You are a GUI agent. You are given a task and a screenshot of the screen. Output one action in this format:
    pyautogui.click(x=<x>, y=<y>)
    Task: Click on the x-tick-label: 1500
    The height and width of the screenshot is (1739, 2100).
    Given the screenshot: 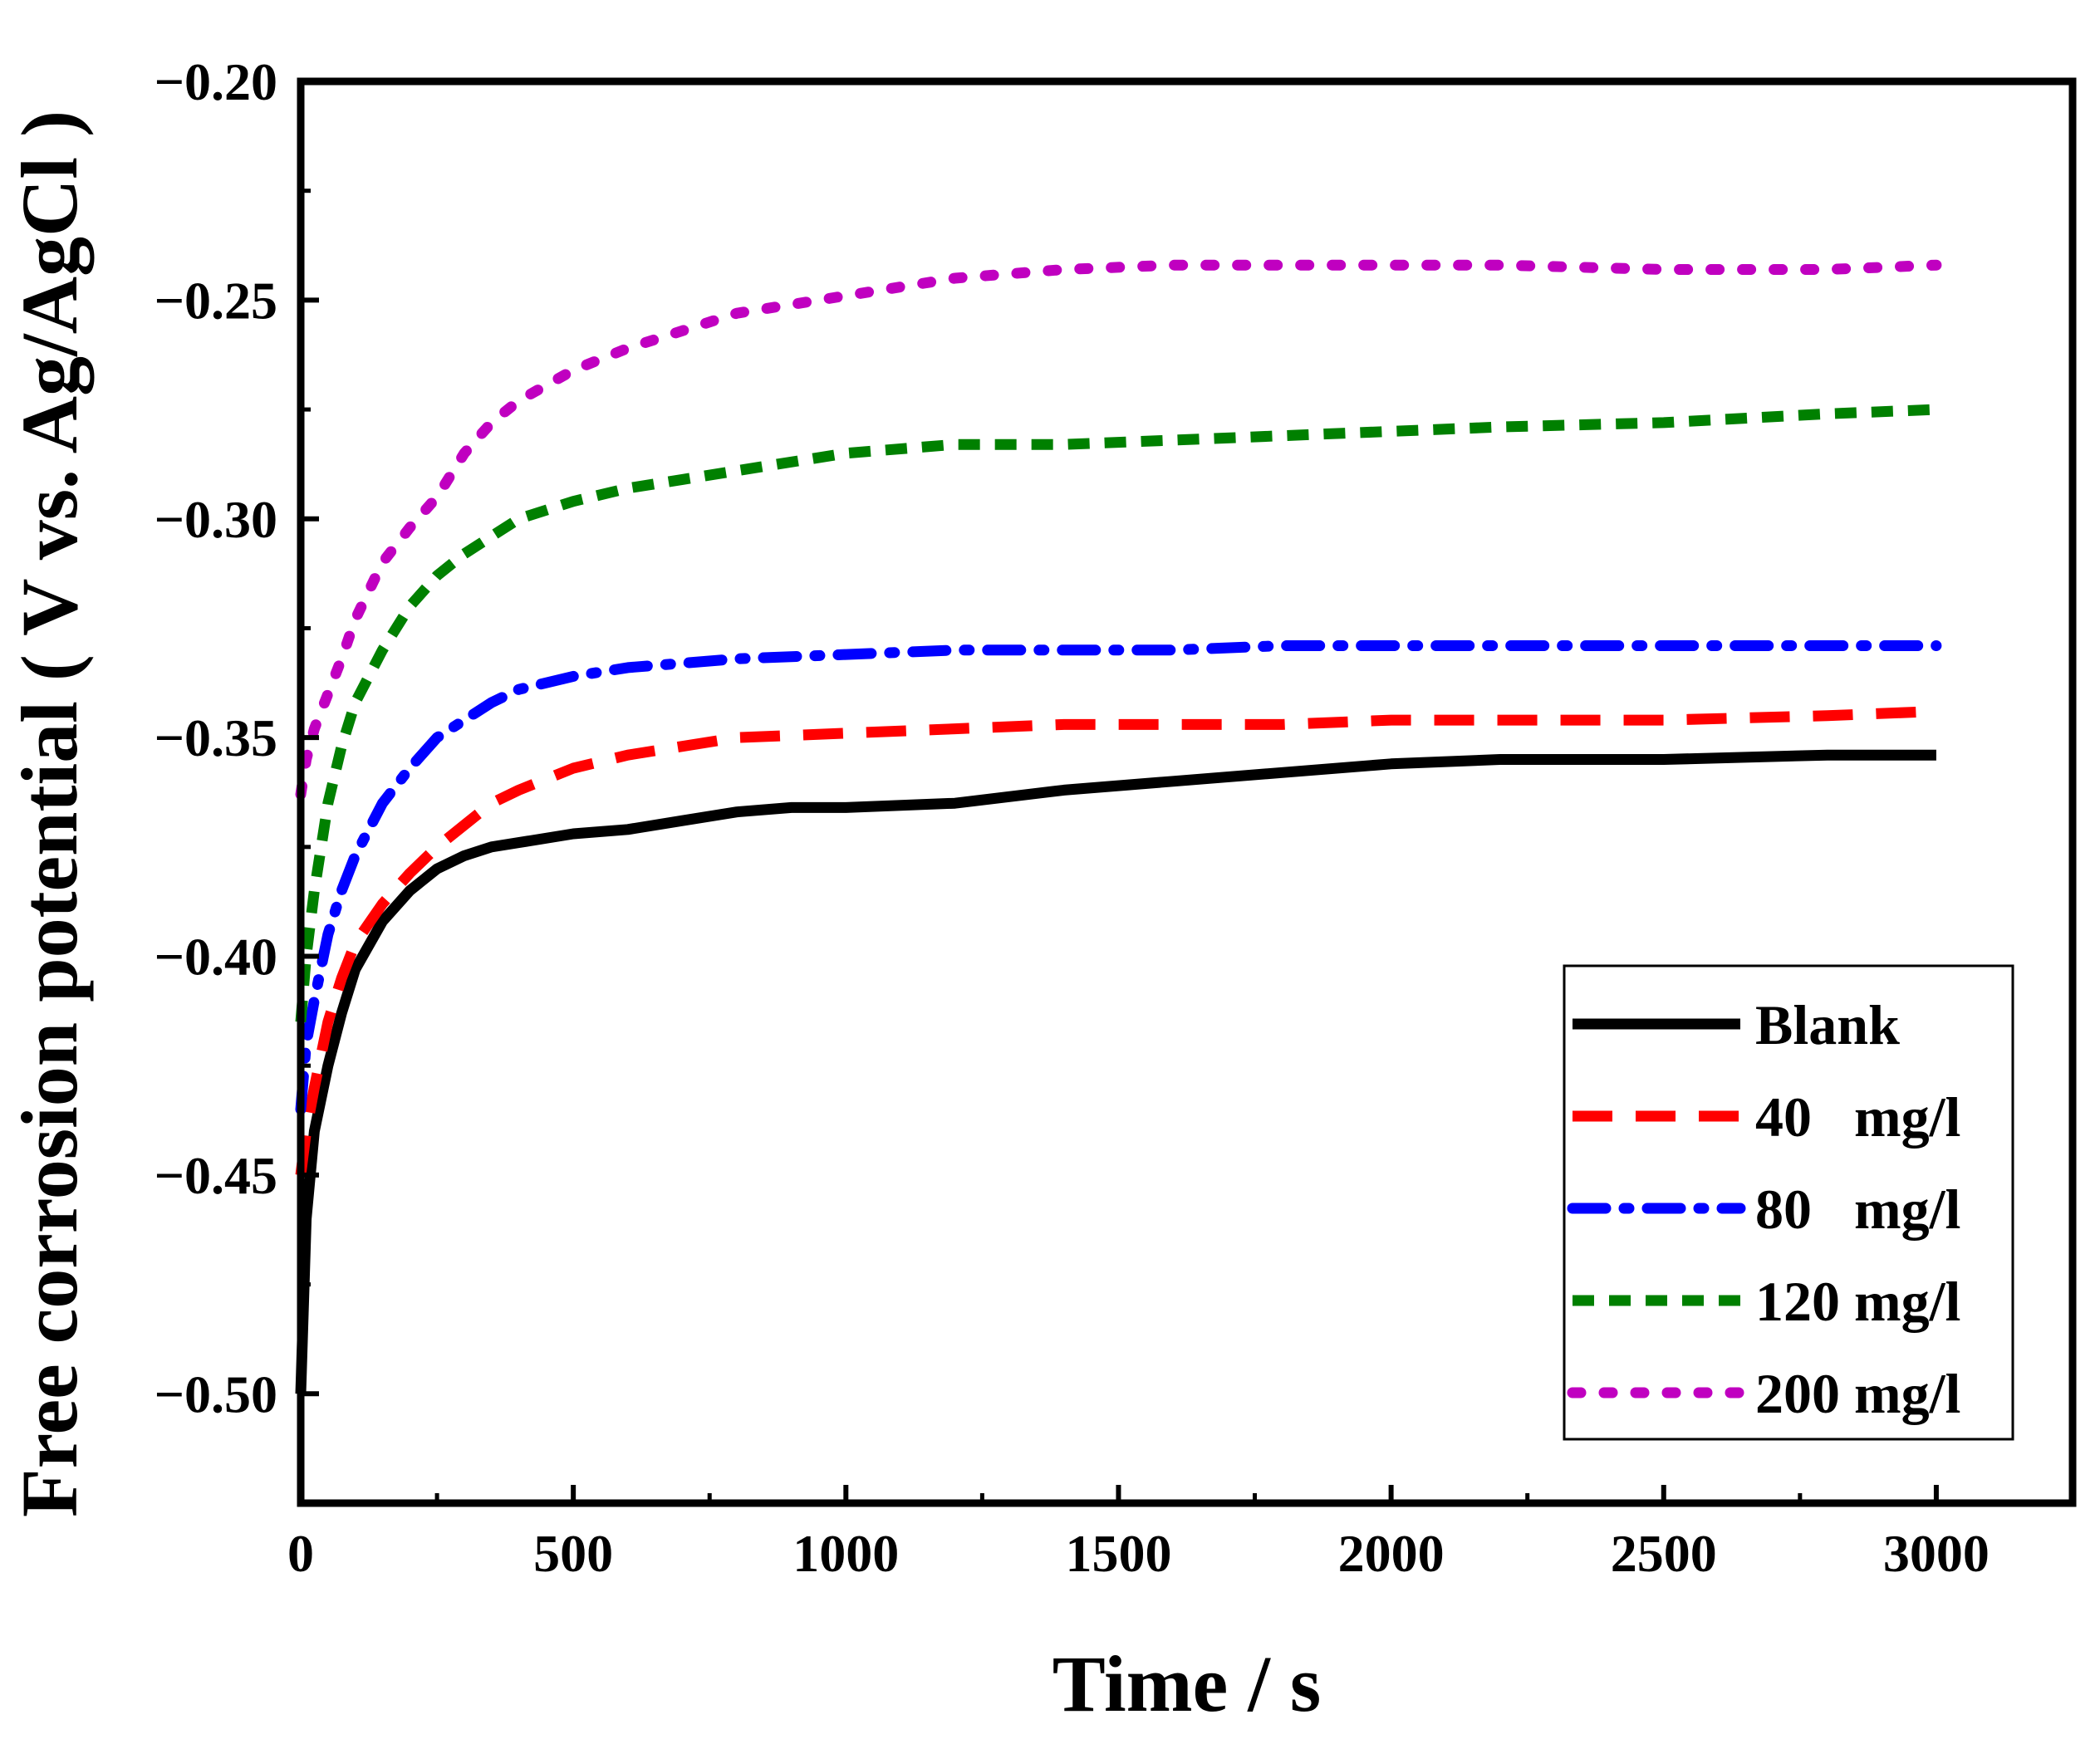 What is the action you would take?
    pyautogui.click(x=1118, y=1554)
    